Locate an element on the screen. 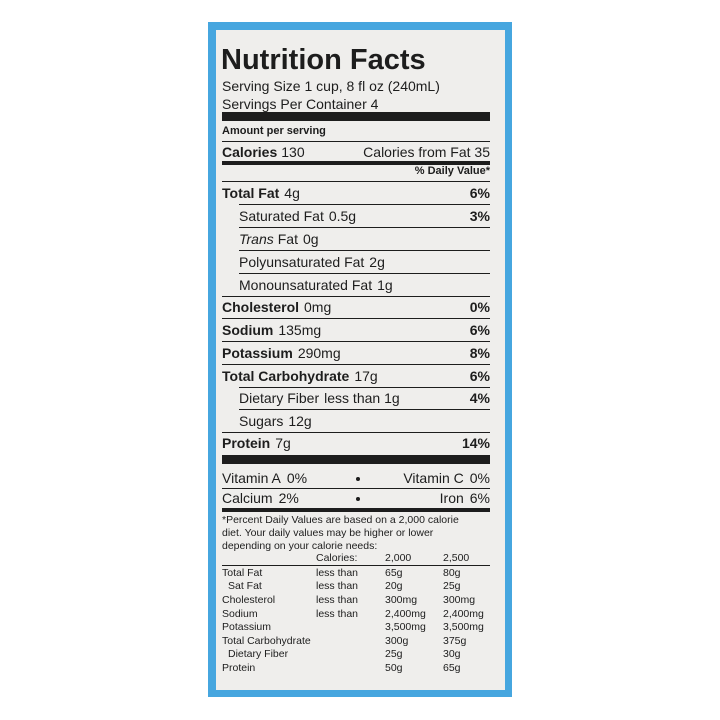 The height and width of the screenshot is (720, 720). nutrient-amount: 4g is located at coordinates (292, 192).